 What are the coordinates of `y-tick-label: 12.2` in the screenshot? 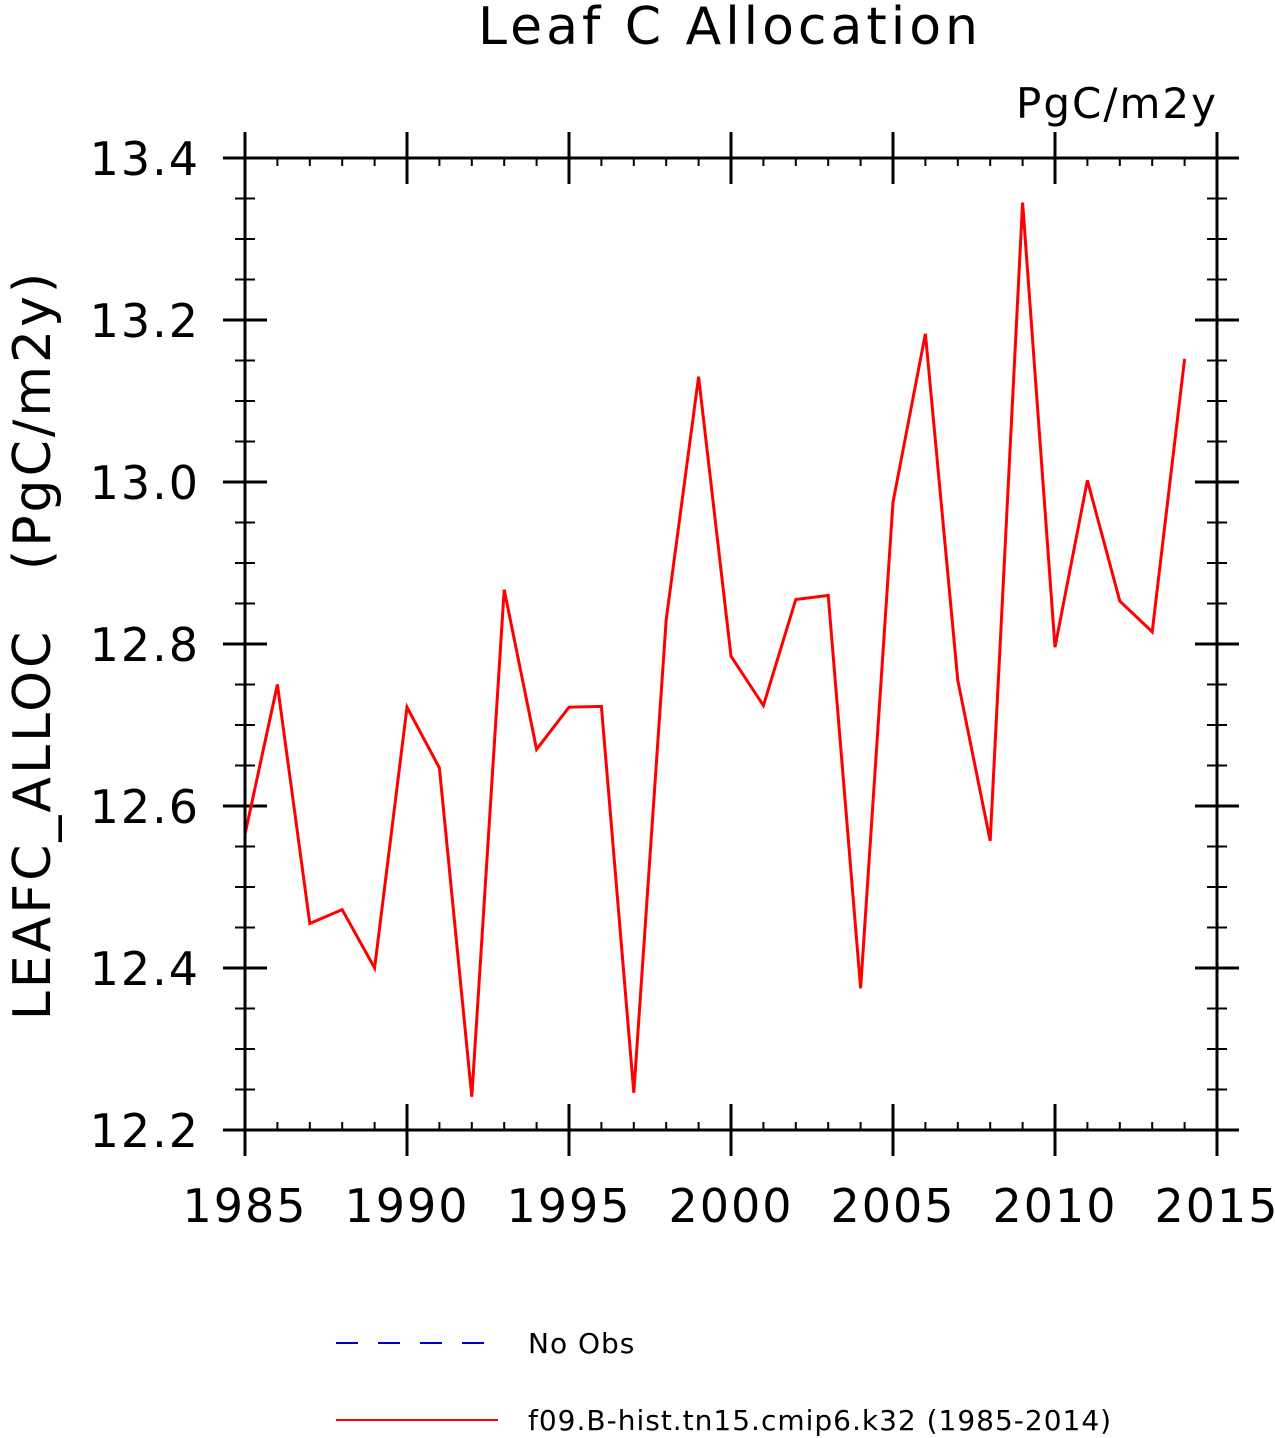 It's located at (145, 1131).